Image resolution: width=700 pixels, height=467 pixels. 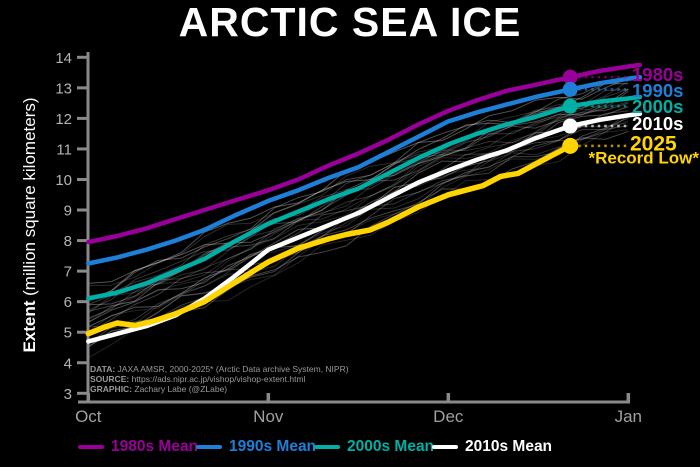 I want to click on leader-lines, so click(x=604, y=111).